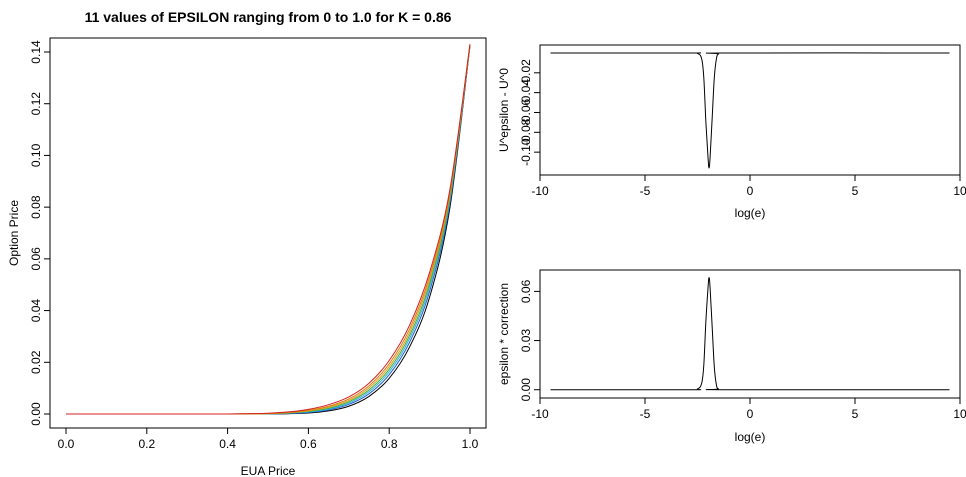  I want to click on y-tick-label: 0.12, so click(36, 104).